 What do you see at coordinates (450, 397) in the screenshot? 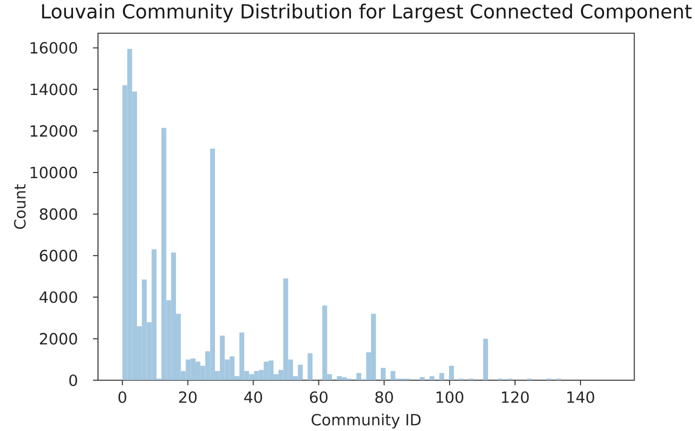
I see `x-tick-label: 100` at bounding box center [450, 397].